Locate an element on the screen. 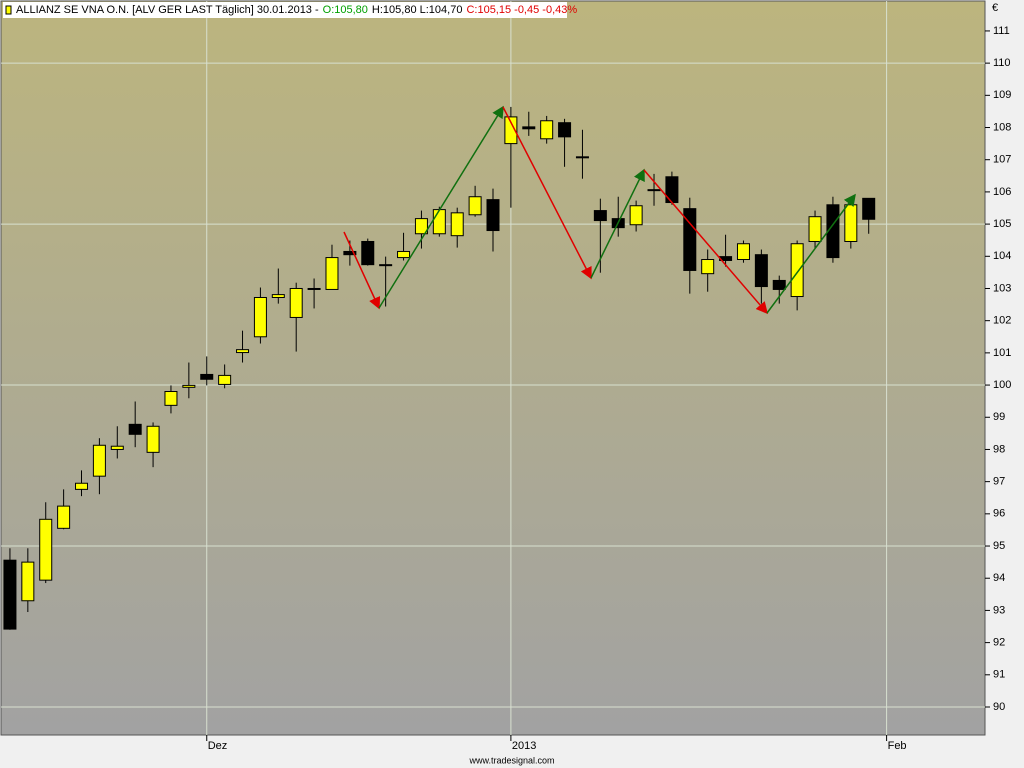 Image resolution: width=1024 pixels, height=768 pixels. legend-icon is located at coordinates (8, 10).